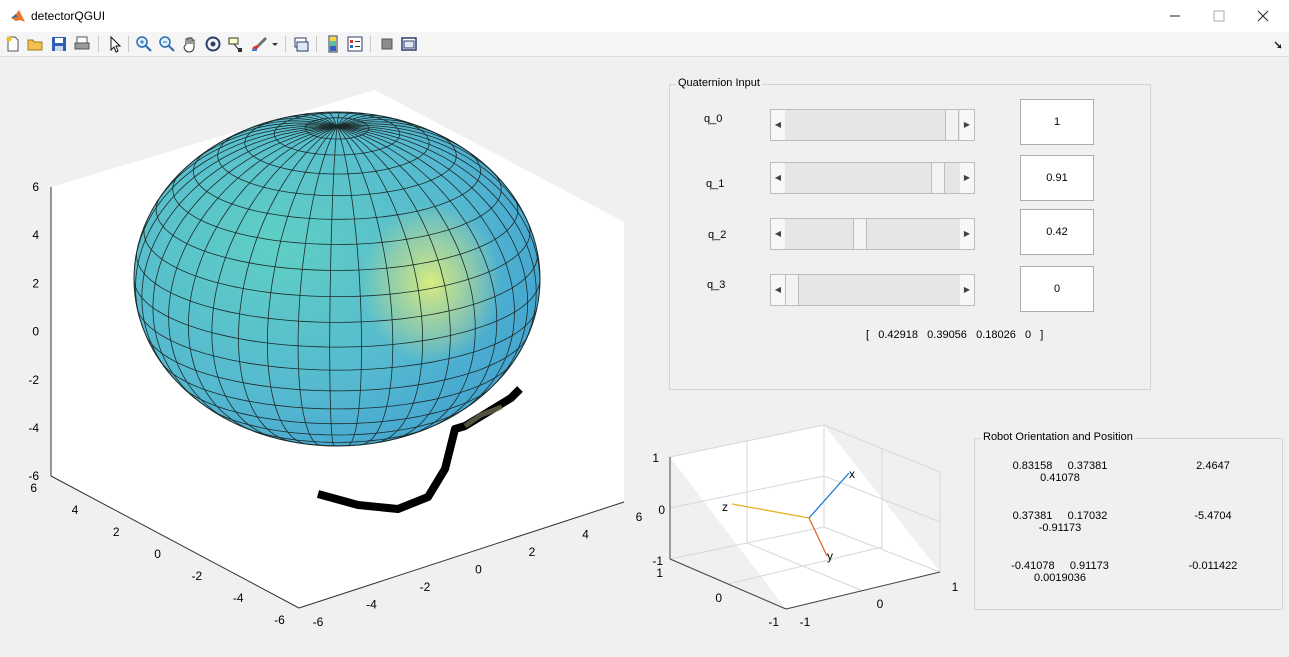  I want to click on x-tick: -1, so click(805, 622).